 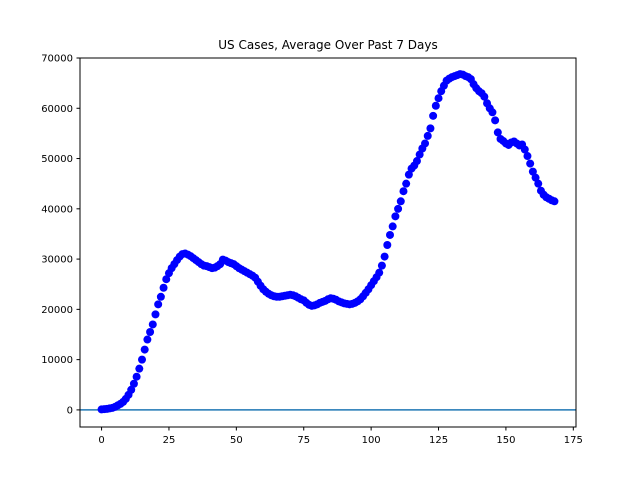 I want to click on y-tick-label: 10000, so click(x=57, y=360).